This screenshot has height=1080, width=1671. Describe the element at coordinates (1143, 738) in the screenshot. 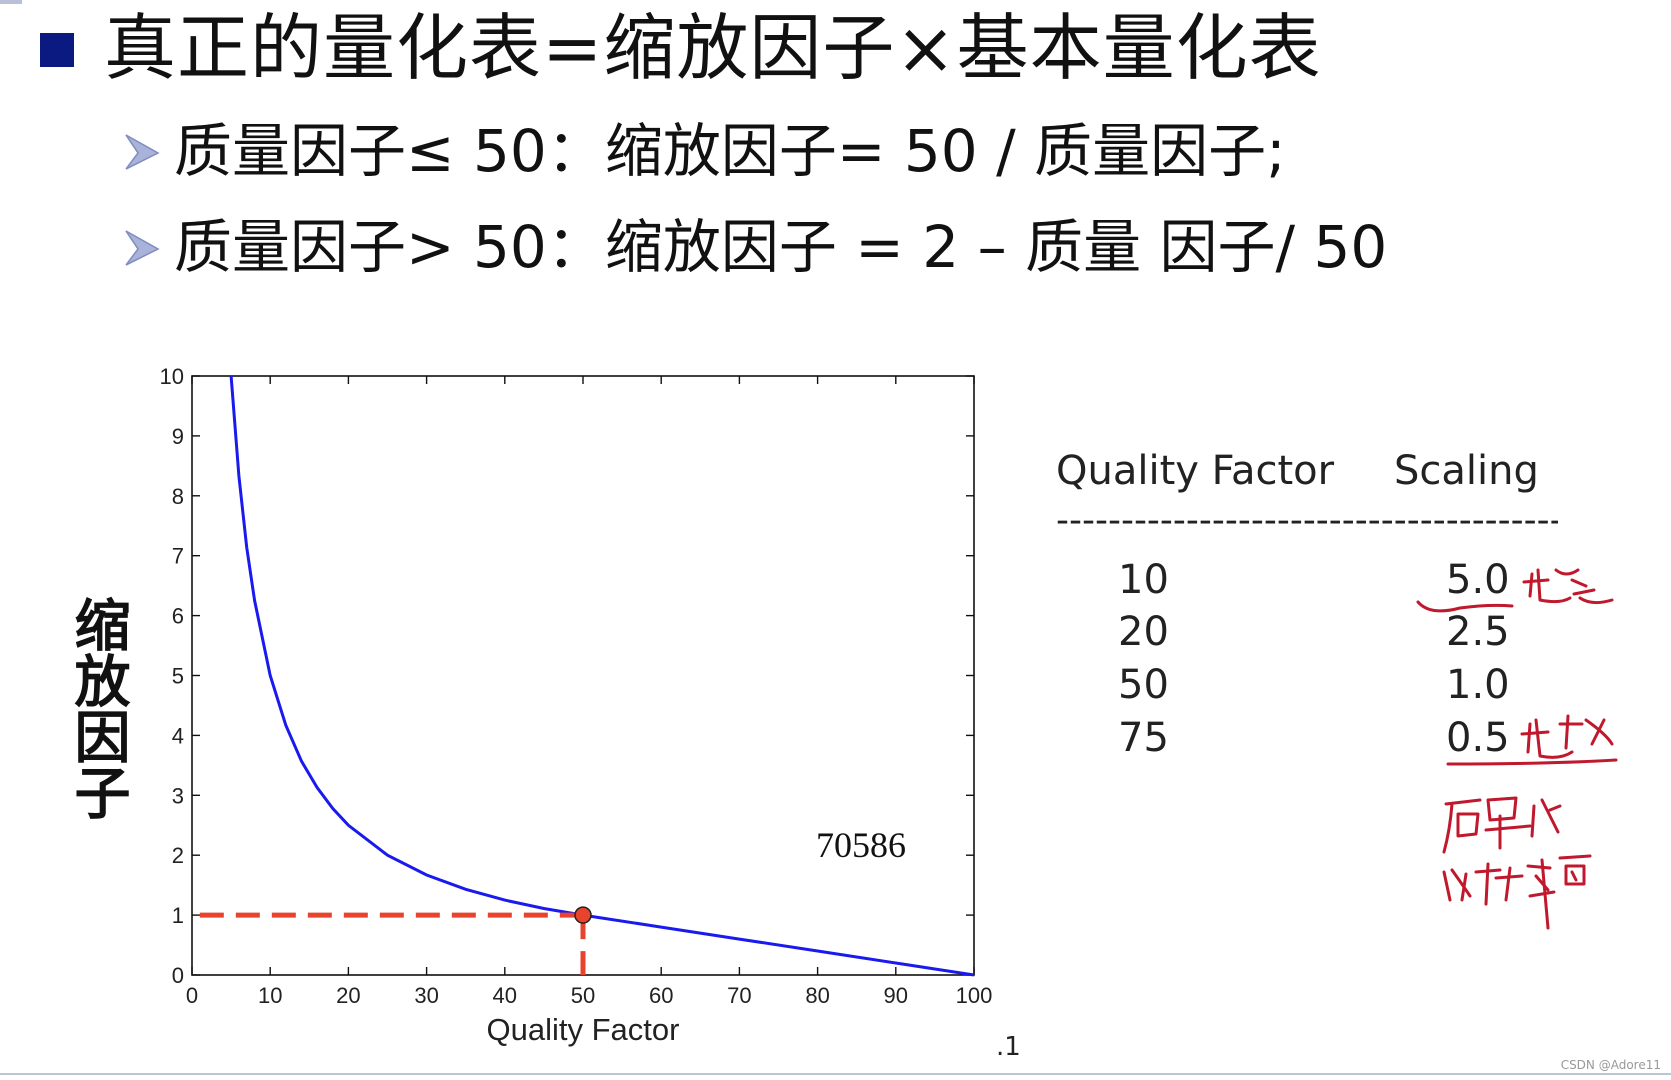

I see `table-cell-quality: 75` at that location.